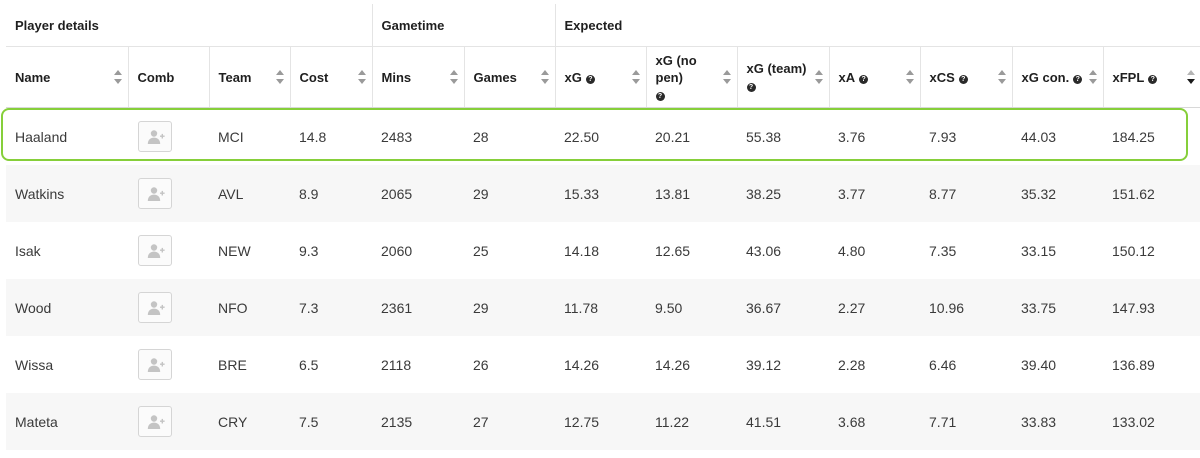 This screenshot has width=1200, height=458. What do you see at coordinates (249, 307) in the screenshot?
I see `cell-team: NFO` at bounding box center [249, 307].